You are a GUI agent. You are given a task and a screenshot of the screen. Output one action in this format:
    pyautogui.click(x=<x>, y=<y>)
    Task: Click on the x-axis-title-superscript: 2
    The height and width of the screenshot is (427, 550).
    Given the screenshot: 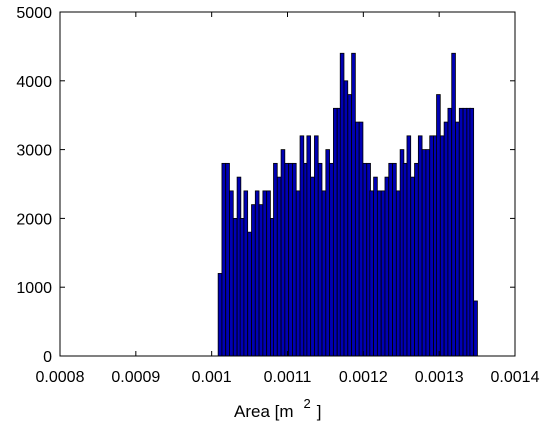 What is the action you would take?
    pyautogui.click(x=307, y=403)
    